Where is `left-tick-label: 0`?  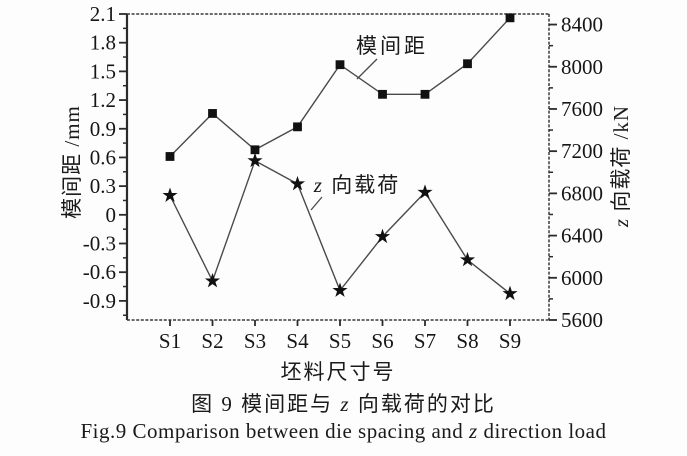
left-tick-label: 0 is located at coordinates (111, 215).